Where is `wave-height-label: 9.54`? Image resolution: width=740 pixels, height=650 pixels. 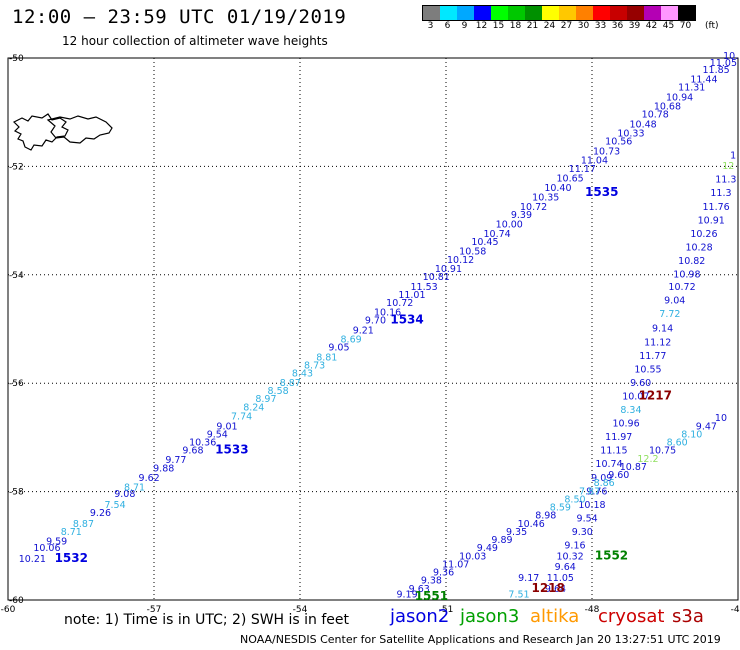 wave-height-label: 9.54 is located at coordinates (587, 518).